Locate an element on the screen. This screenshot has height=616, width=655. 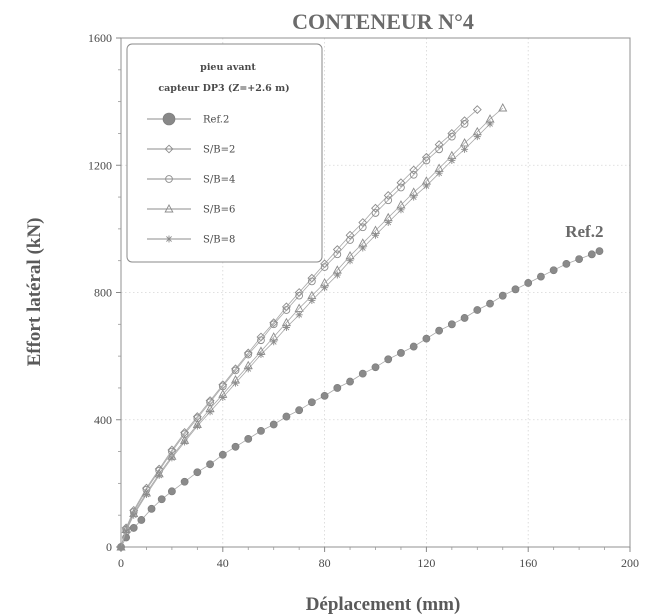
chart-title: CONTENEUR N°4 is located at coordinates (383, 21).